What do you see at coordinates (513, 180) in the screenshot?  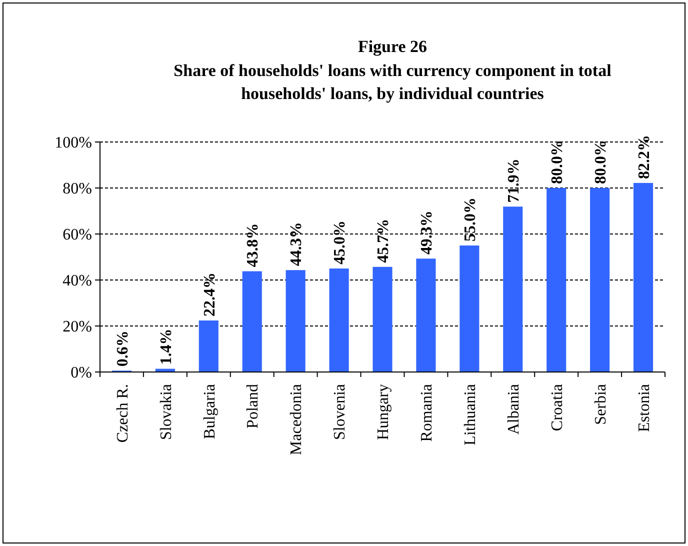 I see `data-label: 71.9%` at bounding box center [513, 180].